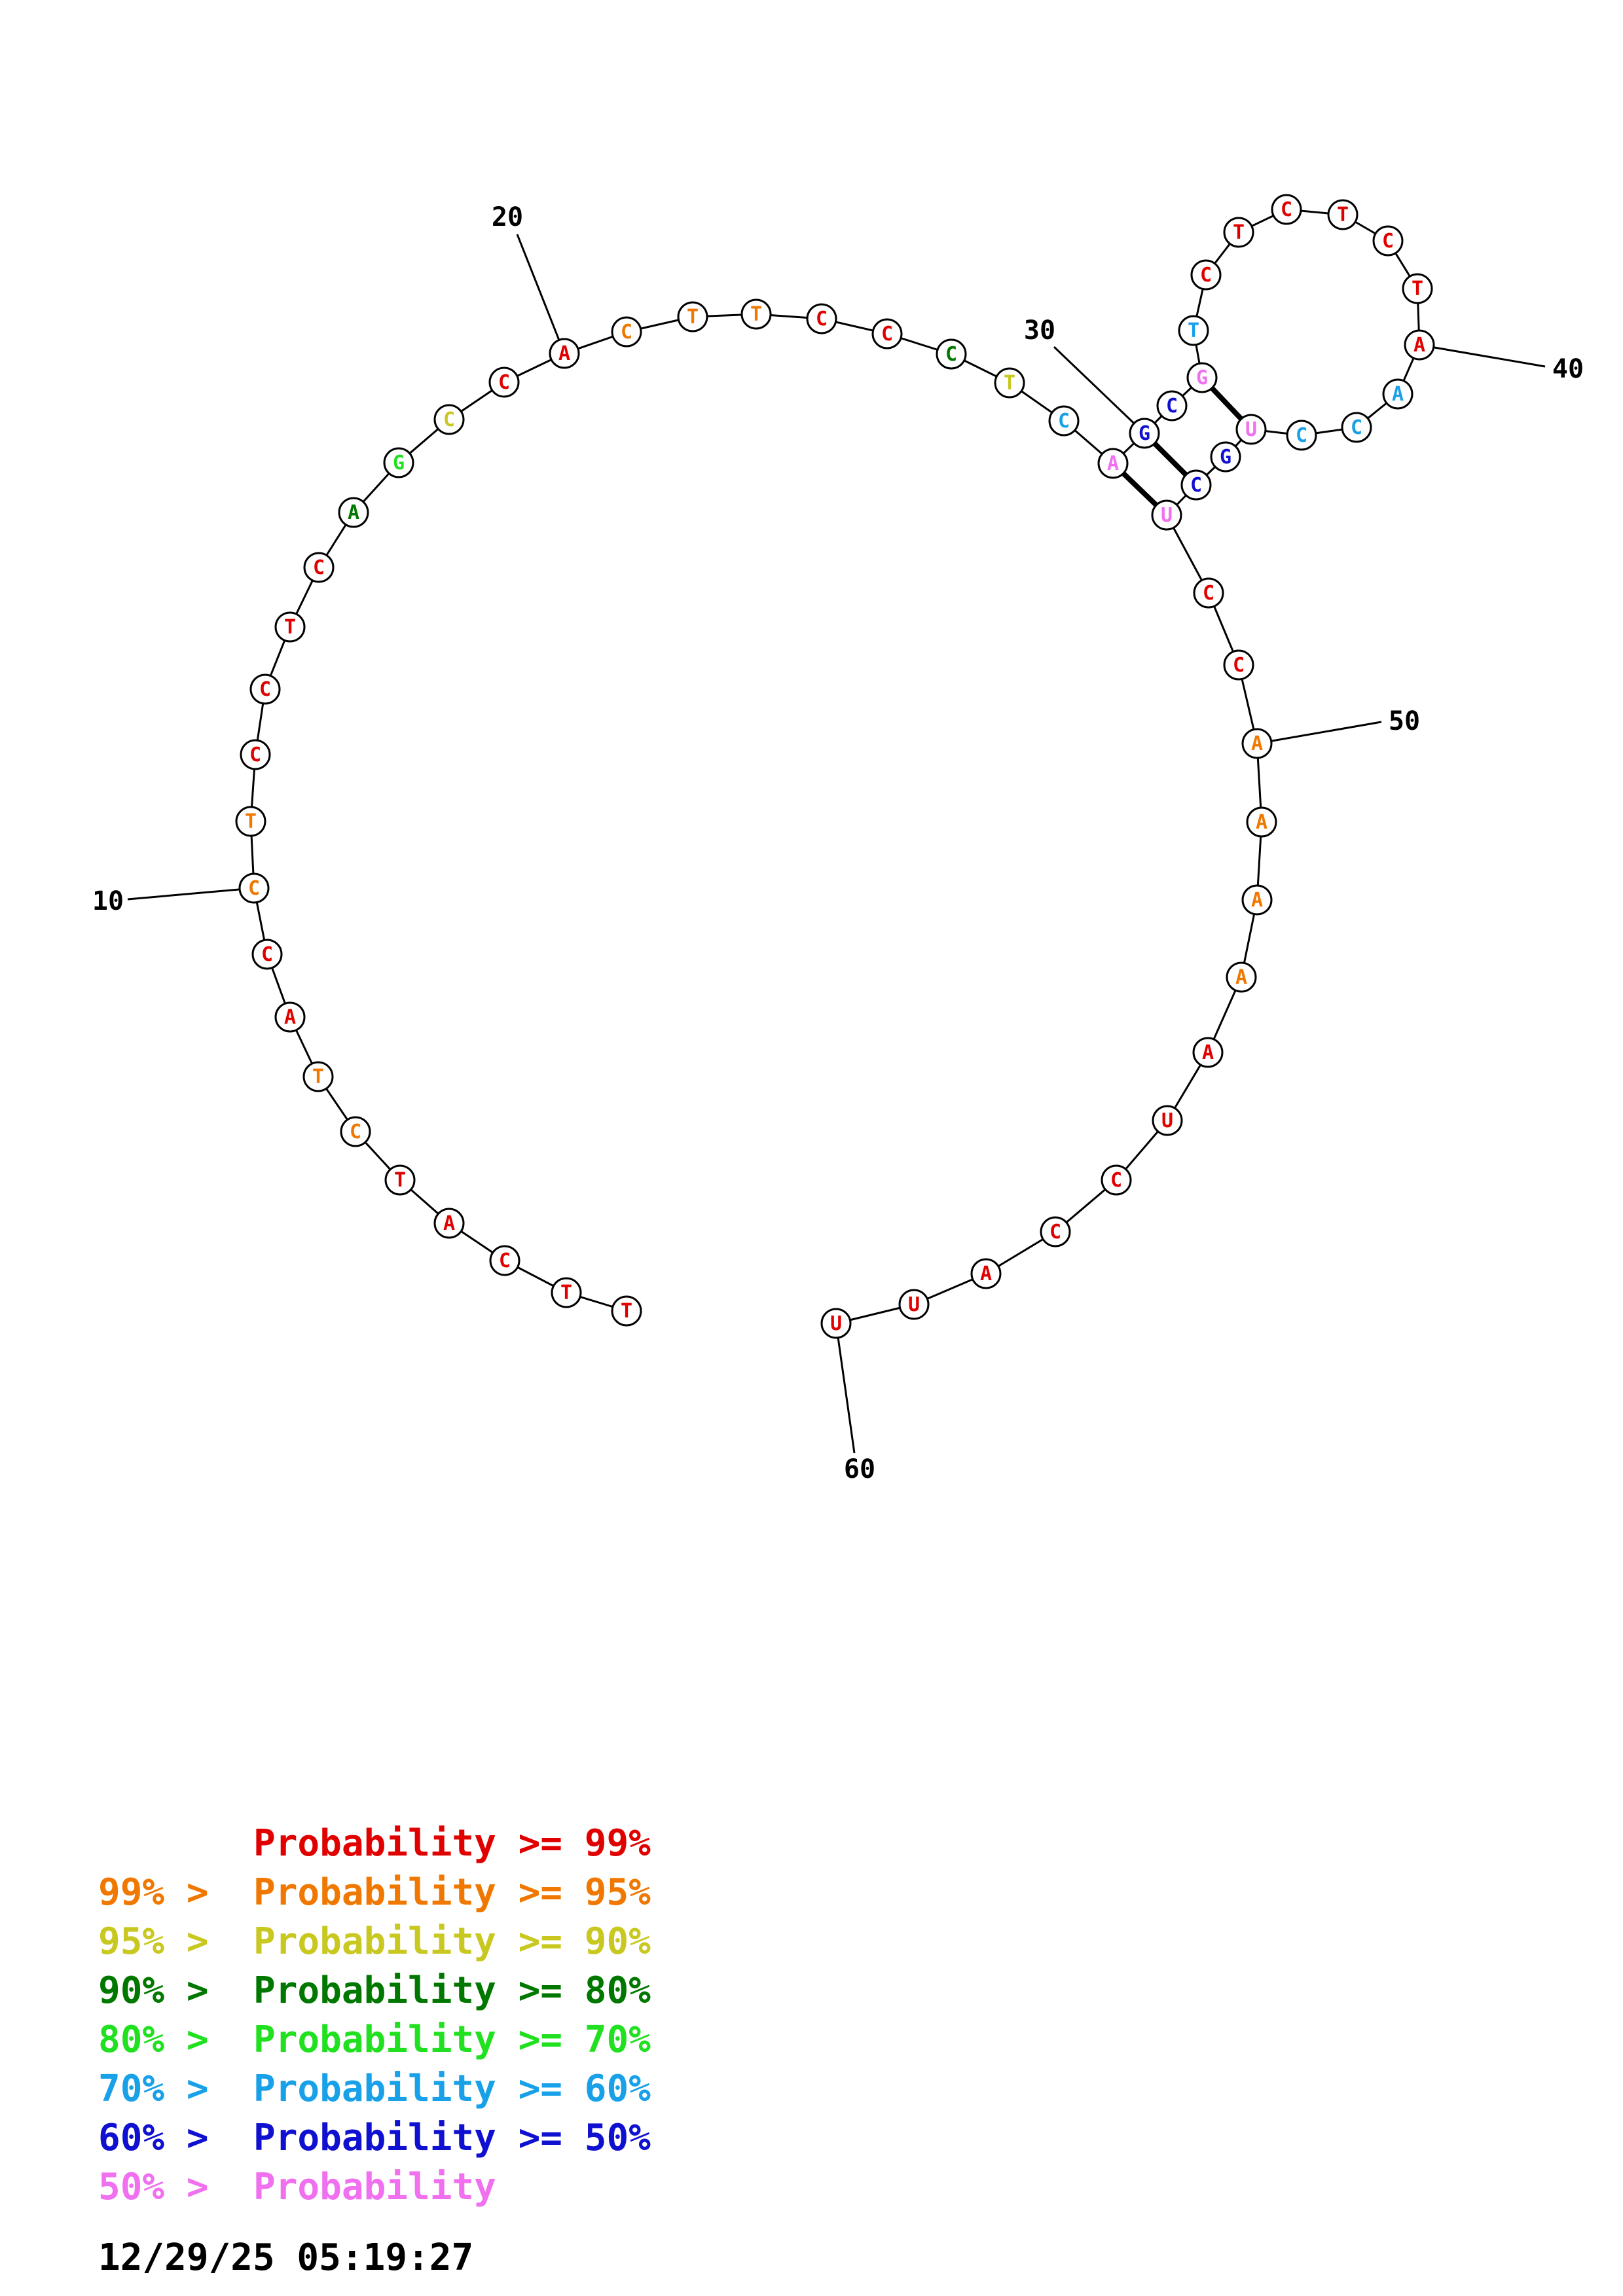  What do you see at coordinates (1039, 330) in the screenshot?
I see `index-label: 30` at bounding box center [1039, 330].